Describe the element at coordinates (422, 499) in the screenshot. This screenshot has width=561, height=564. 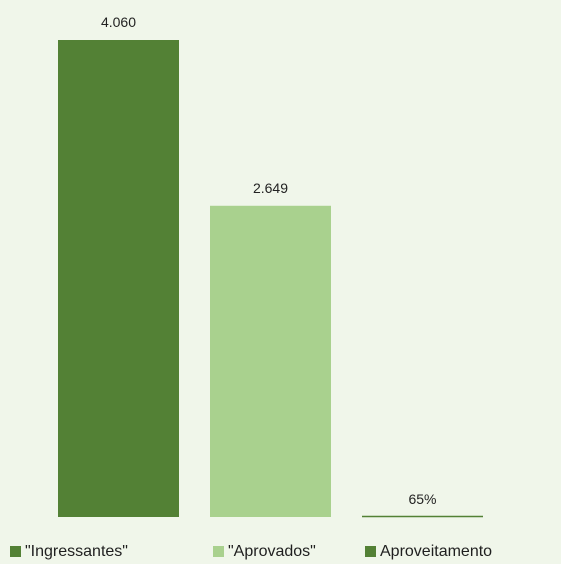
I see `data-label-2: 65%` at that location.